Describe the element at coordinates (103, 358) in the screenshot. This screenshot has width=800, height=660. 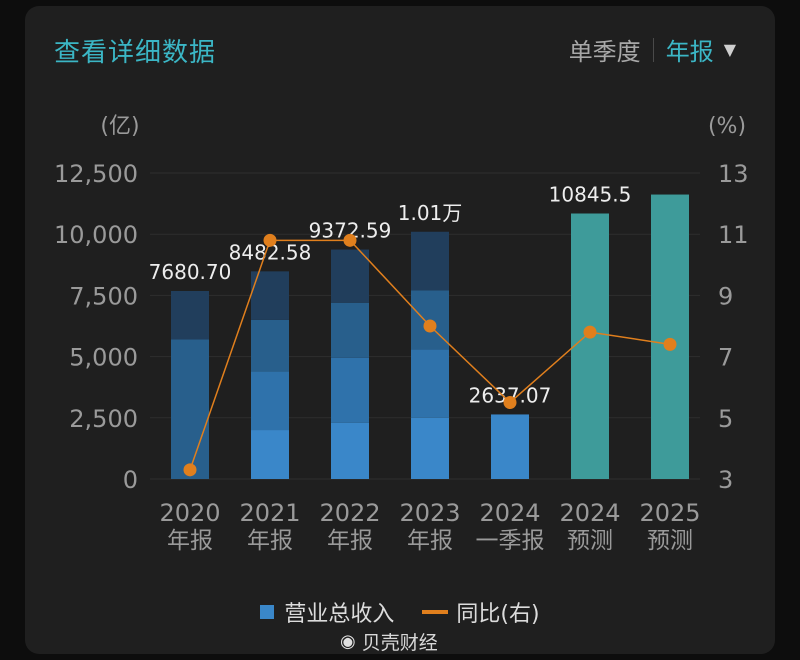
I see `y-tick-label: 5,000` at that location.